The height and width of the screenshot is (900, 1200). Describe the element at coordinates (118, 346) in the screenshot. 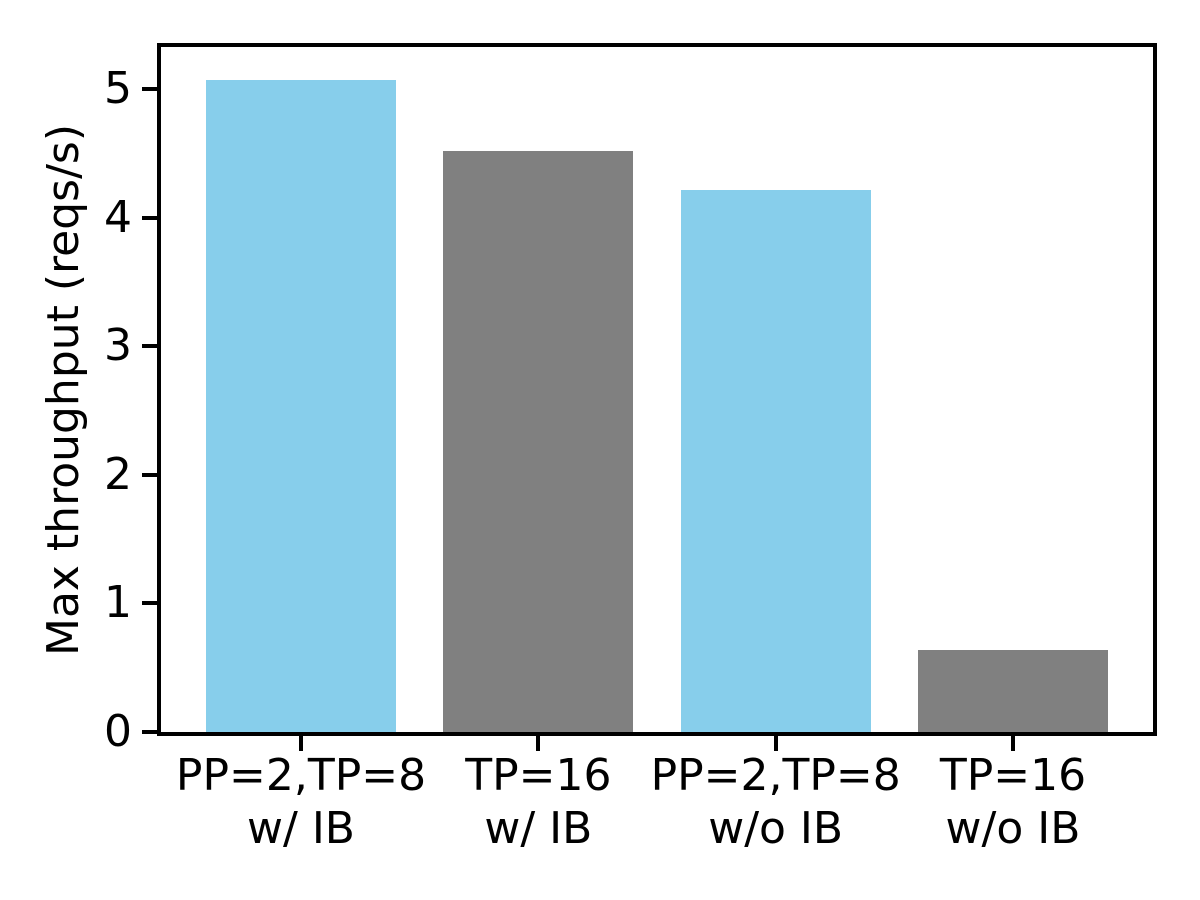

I see `y-tick-label: 3` at that location.